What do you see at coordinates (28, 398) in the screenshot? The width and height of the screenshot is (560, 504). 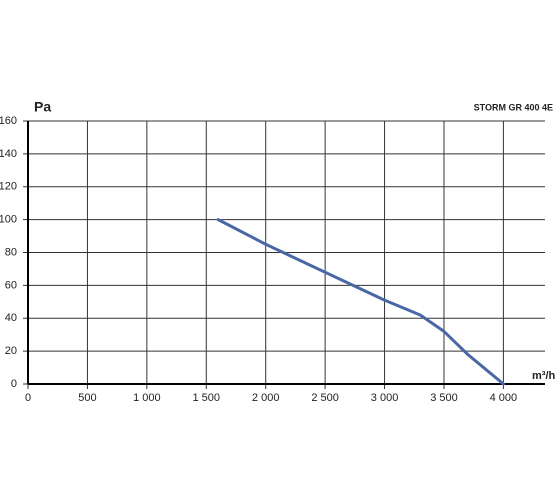 I see `x-tick-label: 0` at bounding box center [28, 398].